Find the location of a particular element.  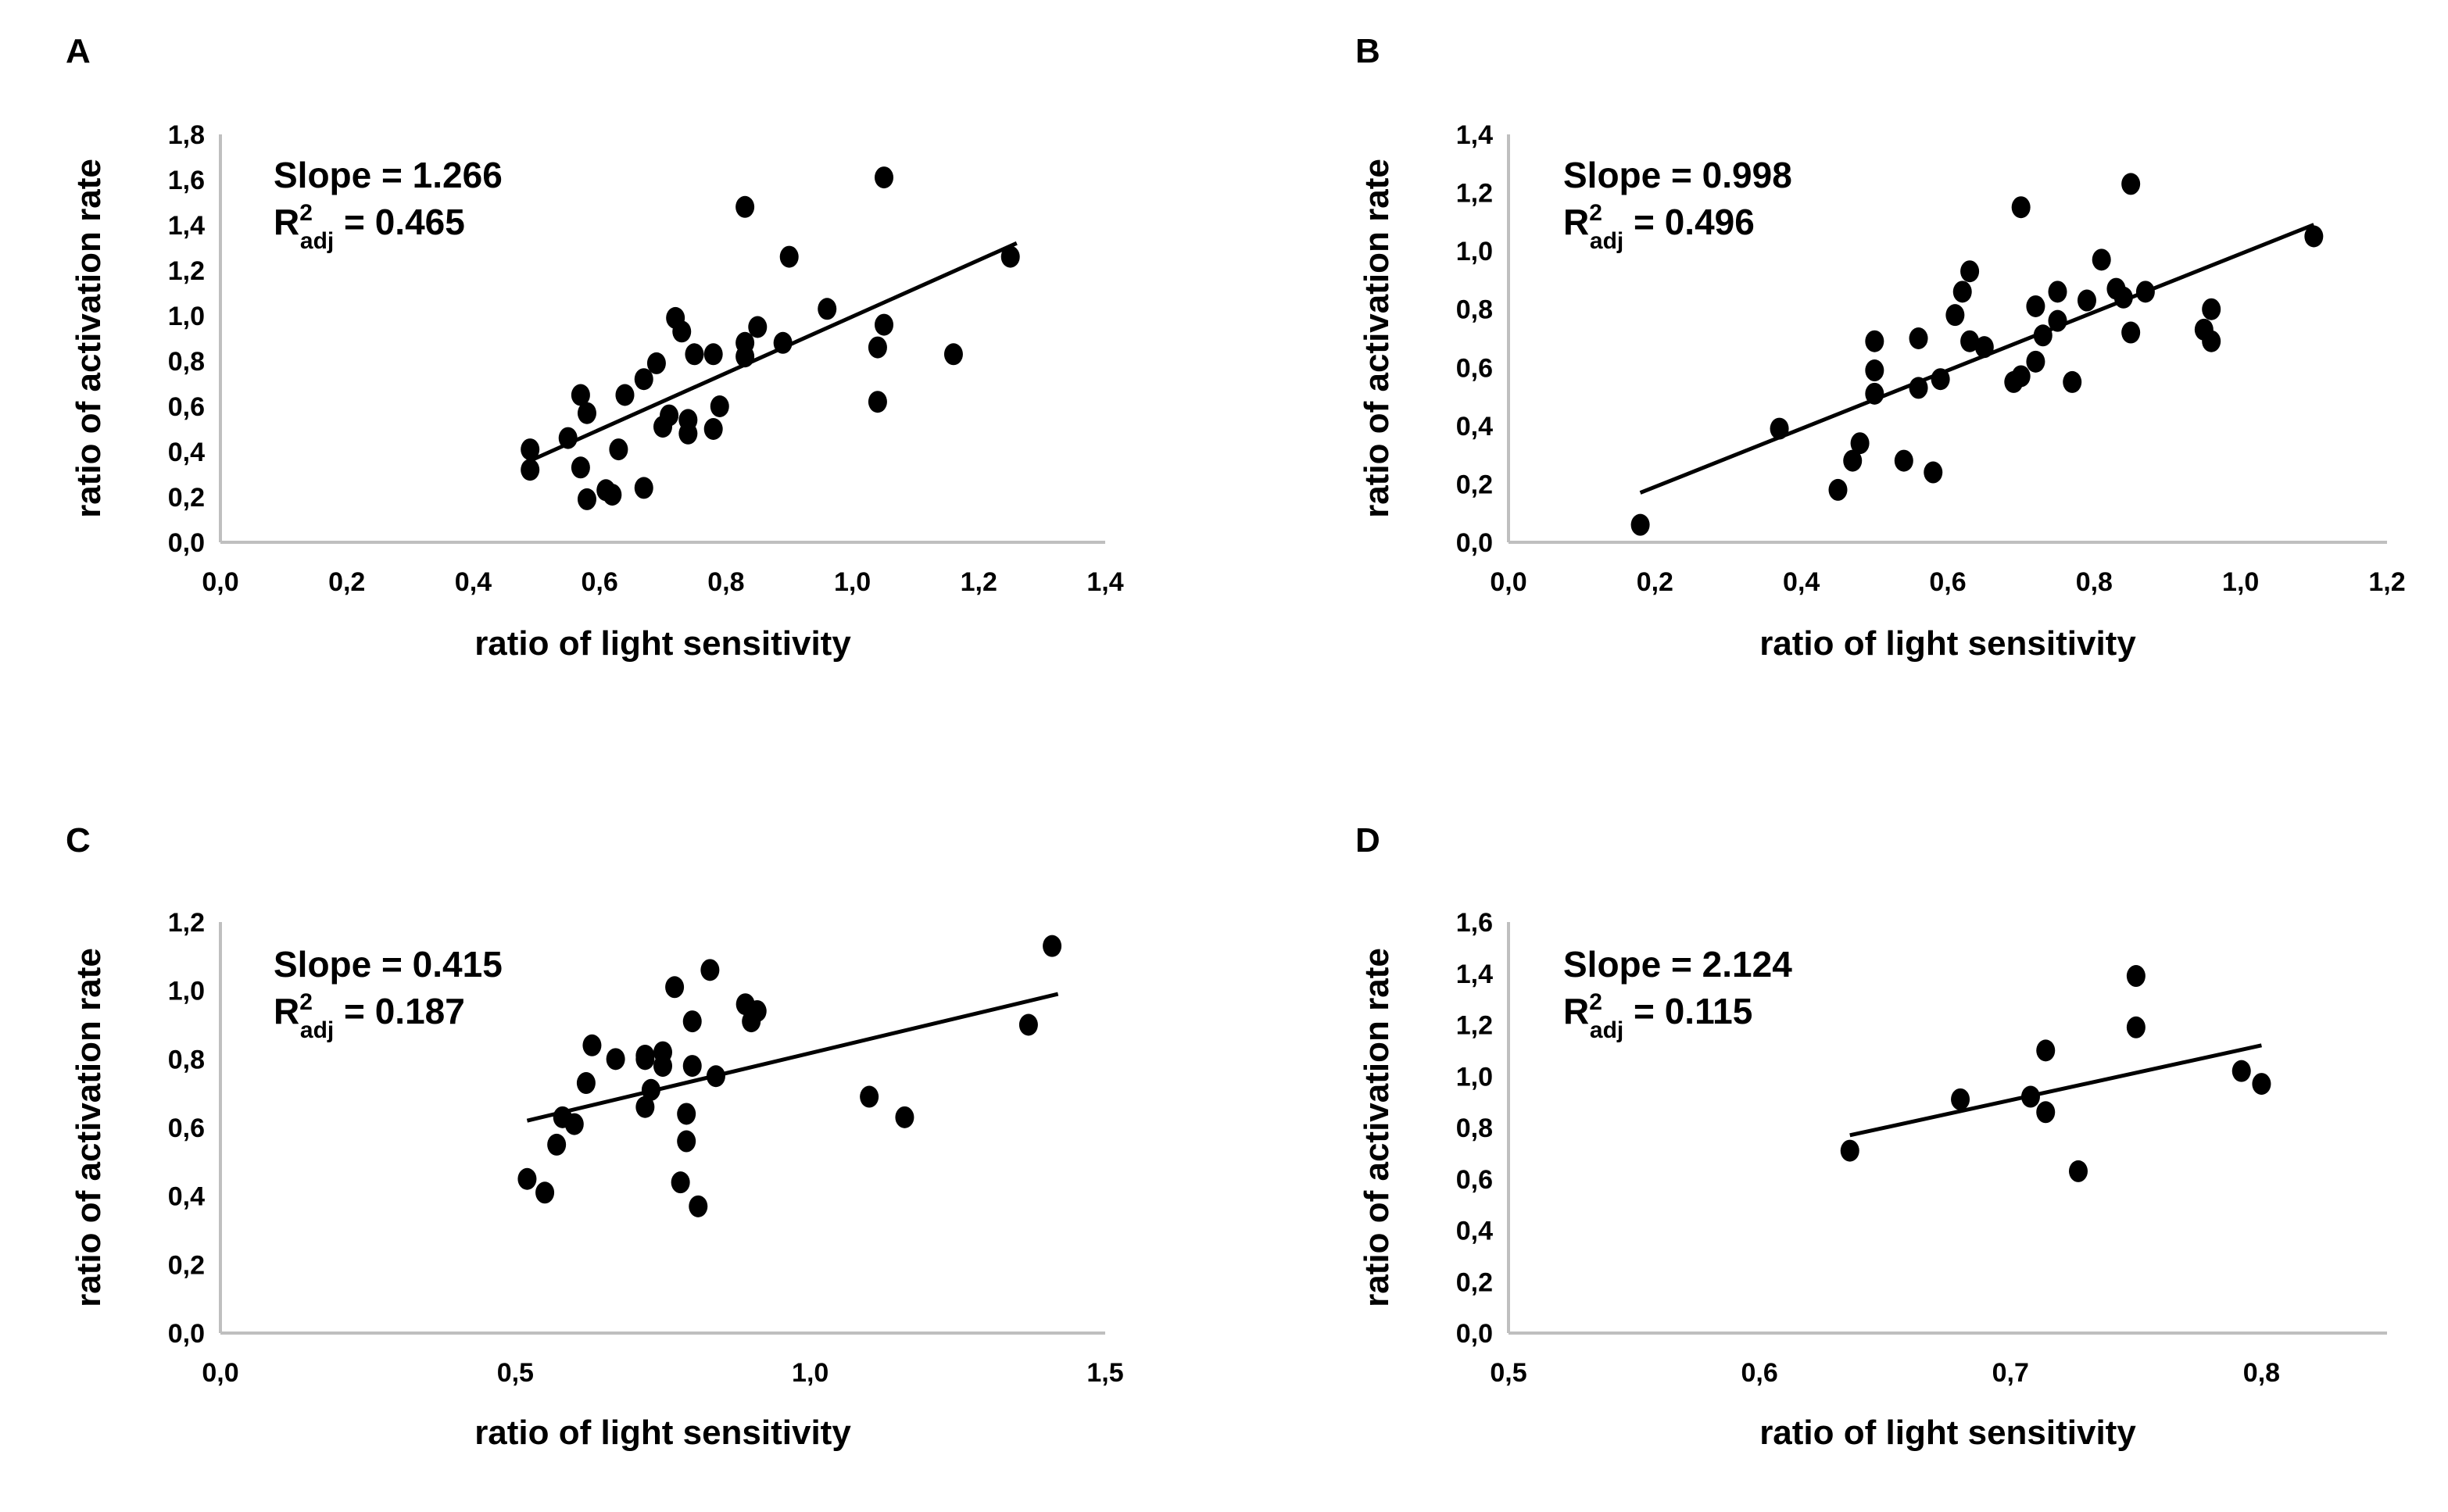

r2-symbol: R is located at coordinates (1576, 222).